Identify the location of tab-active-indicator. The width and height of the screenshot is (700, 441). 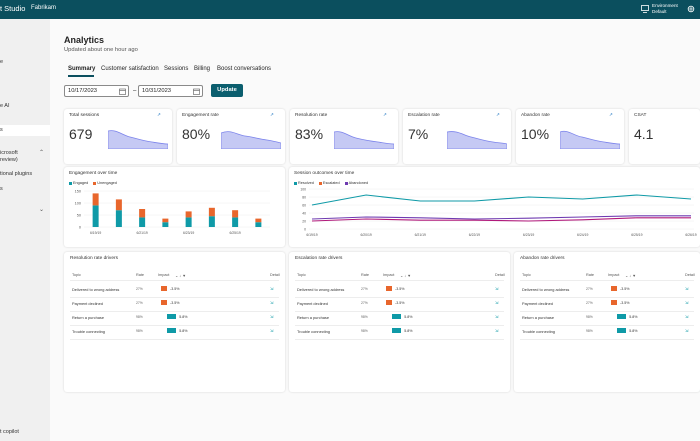
(81, 76).